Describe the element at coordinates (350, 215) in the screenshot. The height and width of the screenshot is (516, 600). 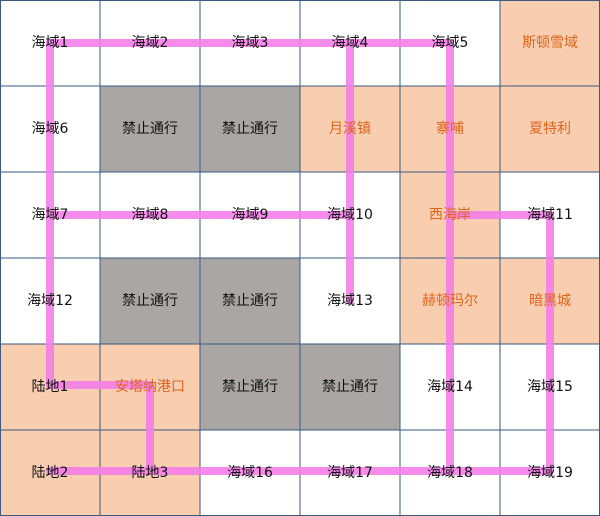
I see `cell-label: 海域10` at that location.